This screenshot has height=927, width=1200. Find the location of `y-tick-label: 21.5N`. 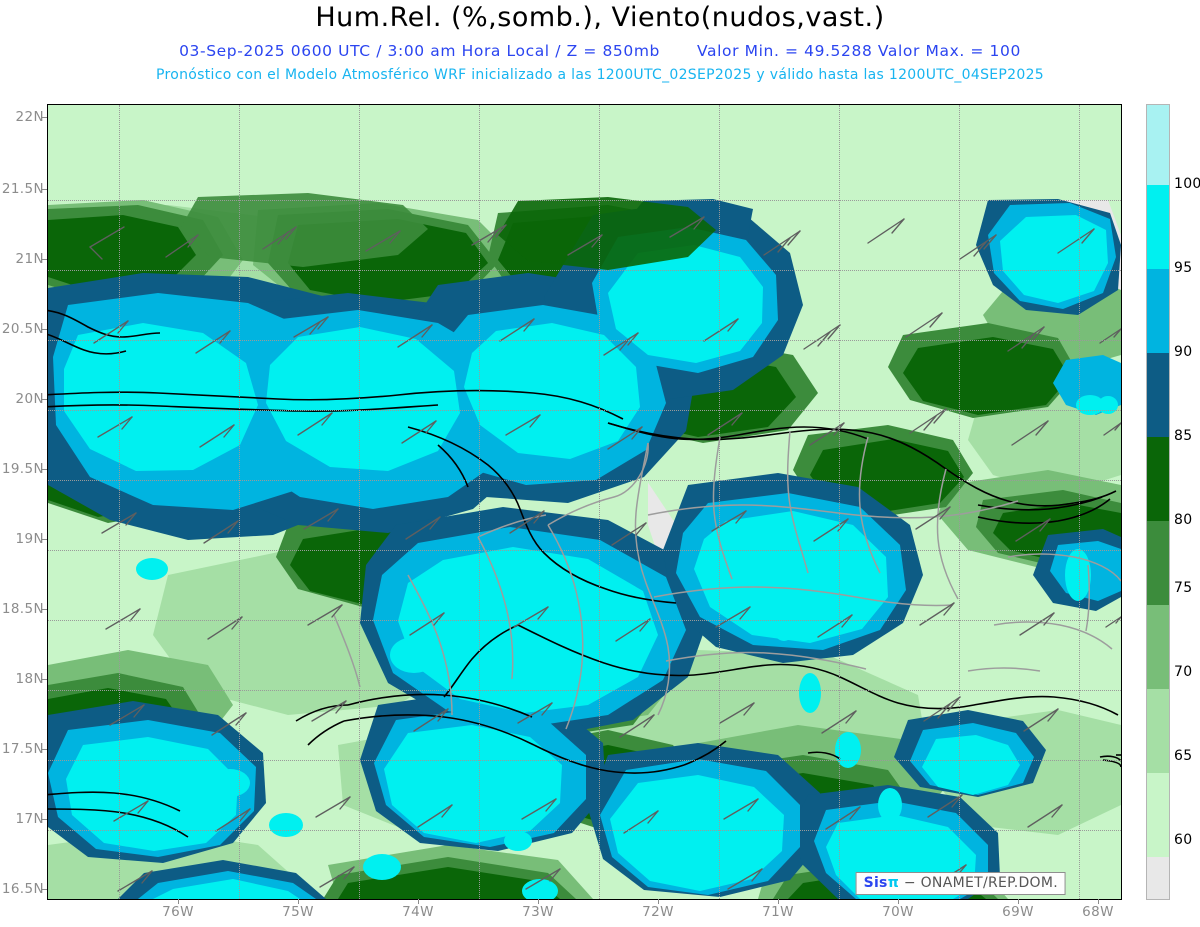

y-tick-label: 21.5N is located at coordinates (22, 189).